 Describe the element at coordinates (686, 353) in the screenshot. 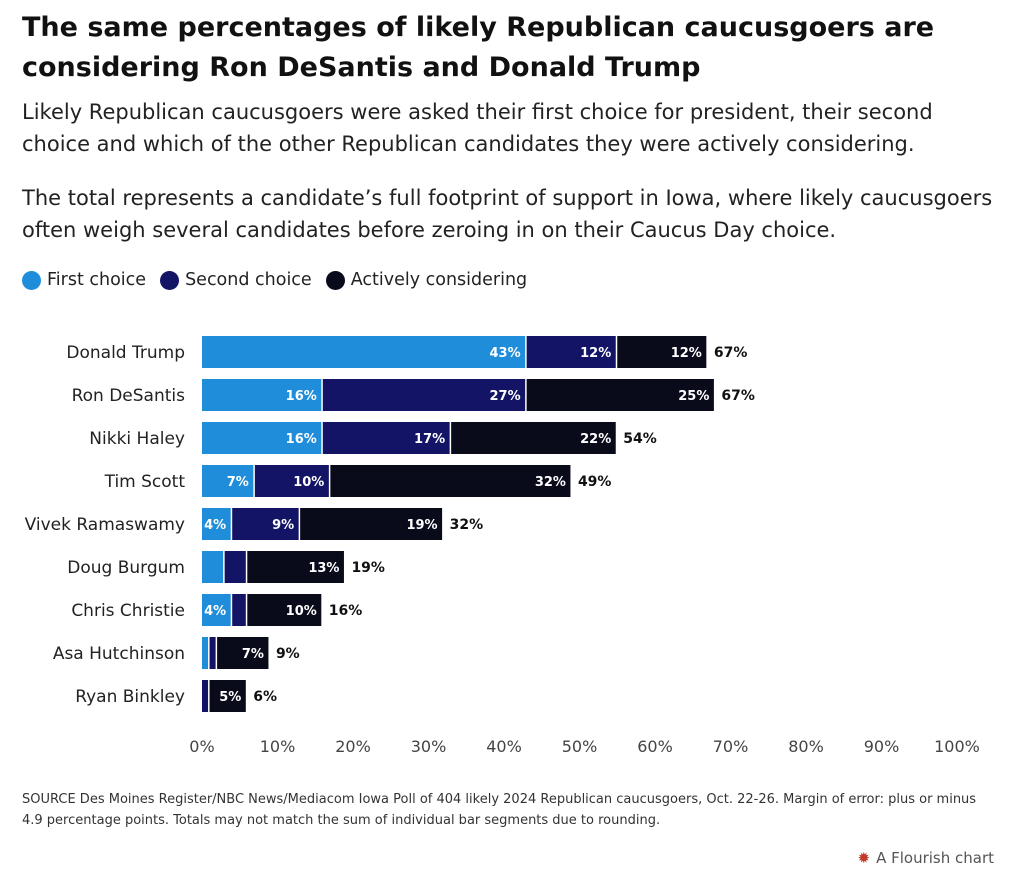

I see `data-label-donald-trump-actively-considering: 12%` at that location.